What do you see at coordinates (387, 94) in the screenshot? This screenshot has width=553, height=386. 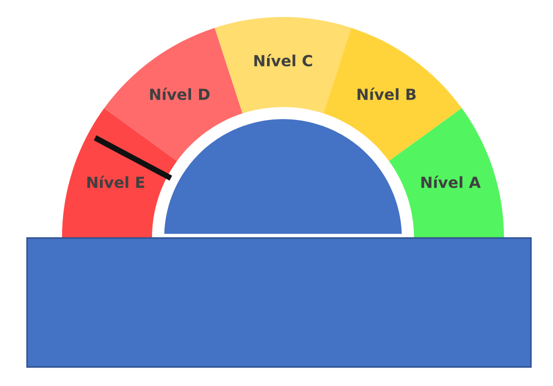 I see `slice-label: Nível B` at bounding box center [387, 94].